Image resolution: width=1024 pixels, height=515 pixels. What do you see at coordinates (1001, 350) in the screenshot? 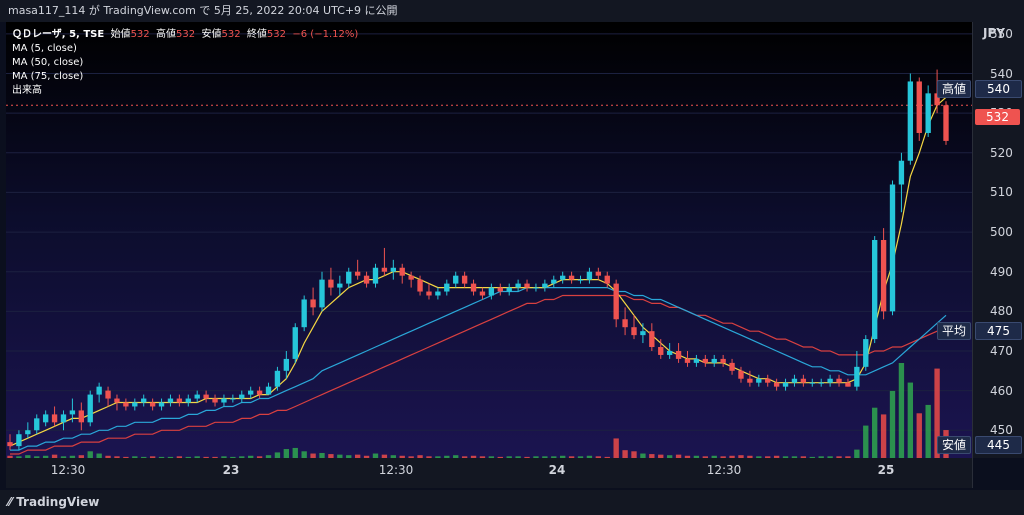
I see `price-tick-label: 470` at bounding box center [1001, 350].